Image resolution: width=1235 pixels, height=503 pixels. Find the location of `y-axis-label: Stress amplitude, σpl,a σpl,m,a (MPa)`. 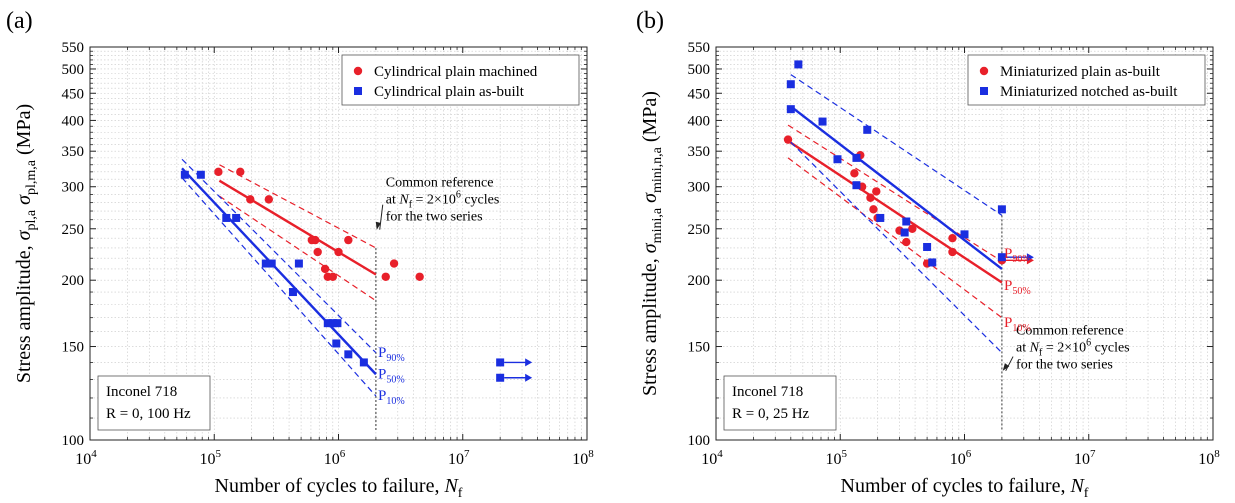

y-axis-label: Stress amplitude, σpl,a σpl,m,a (MPa) is located at coordinates (26, 243).